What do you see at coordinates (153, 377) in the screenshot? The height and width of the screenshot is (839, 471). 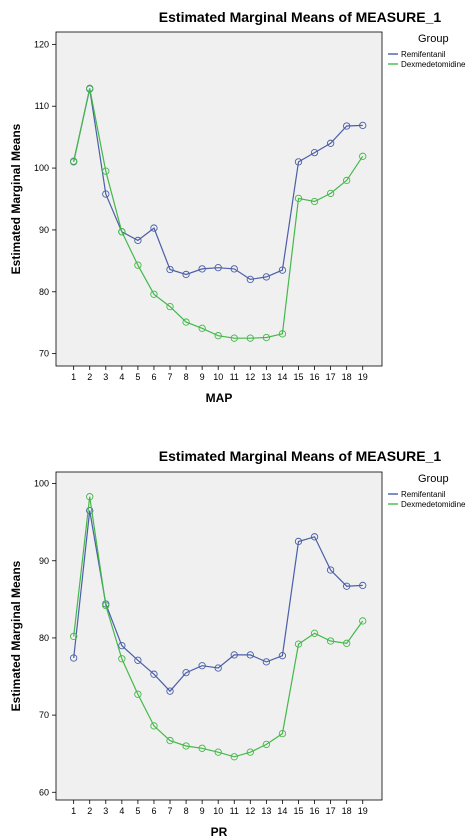 I see `x-tick-label: 6` at bounding box center [153, 377].